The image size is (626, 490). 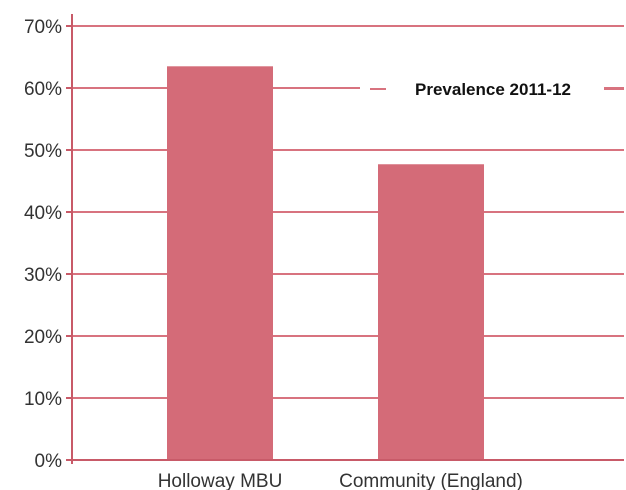 I want to click on y-tick-label: 70%, so click(x=43, y=27).